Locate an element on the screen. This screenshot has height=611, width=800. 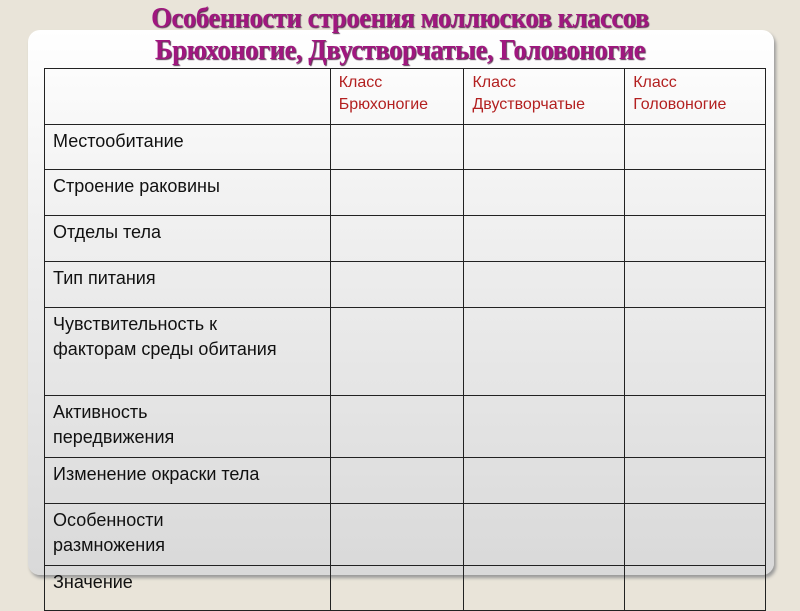
row-label: Отделы тела is located at coordinates (187, 238).